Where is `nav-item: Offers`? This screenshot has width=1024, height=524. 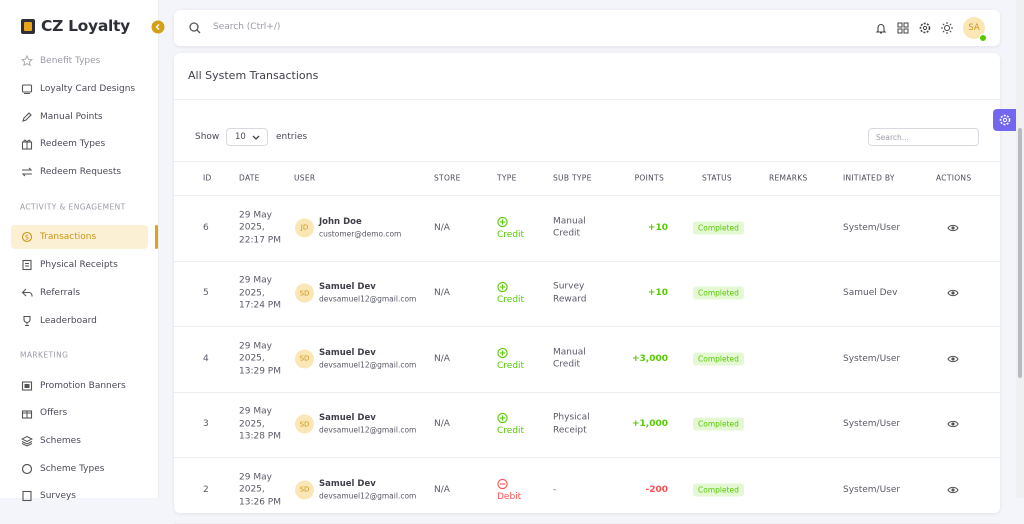 nav-item: Offers is located at coordinates (79, 413).